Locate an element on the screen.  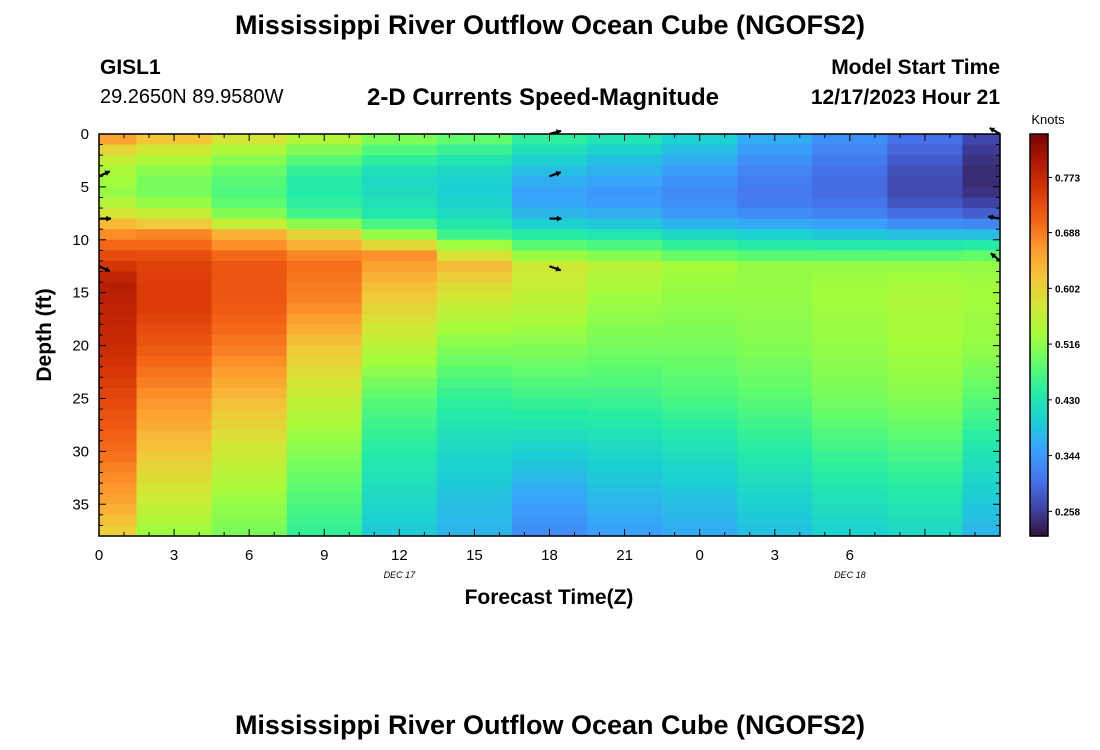
model-start-label: Model Start Time is located at coordinates (915, 67).